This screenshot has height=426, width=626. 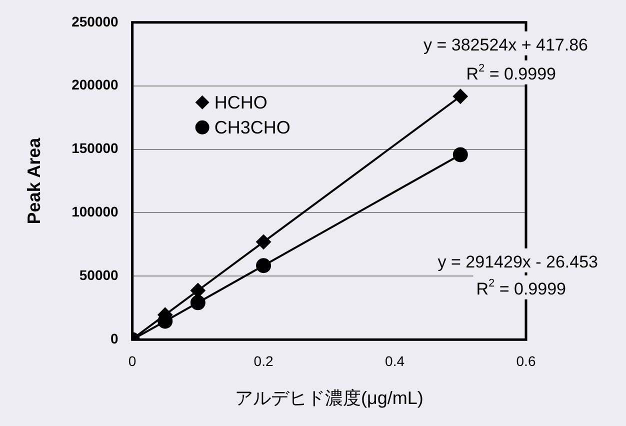 I want to click on x-tick-label: 0.4, so click(x=395, y=360).